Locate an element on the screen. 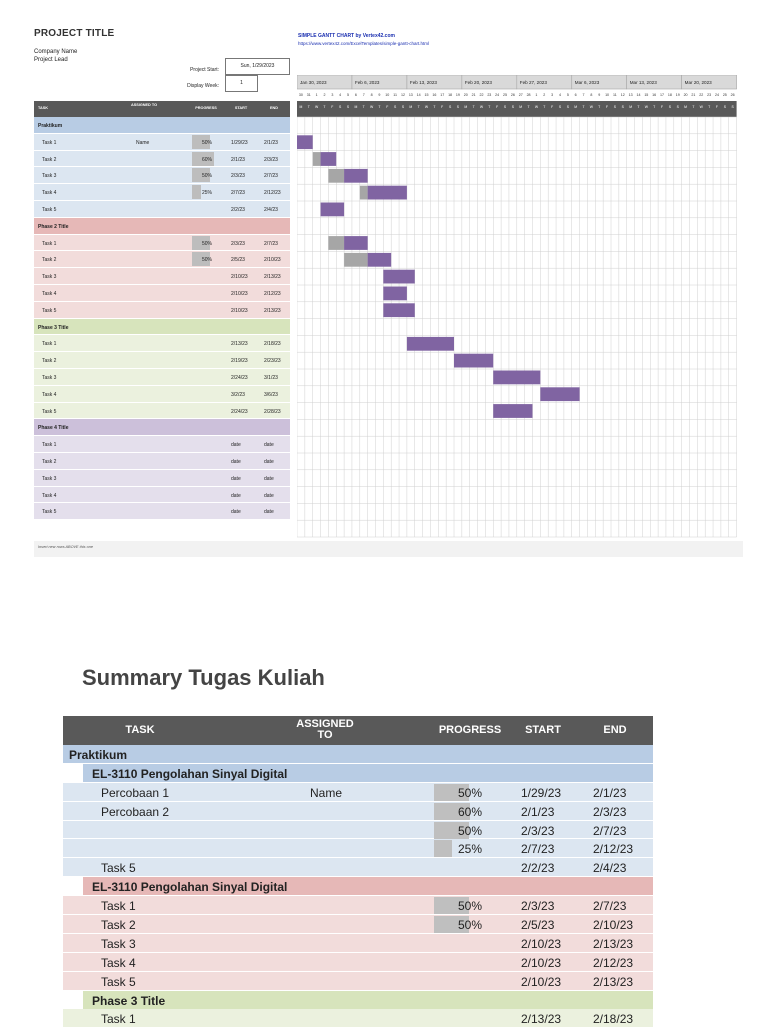 This screenshot has height=1028, width=768. task-row: Task 3 date date is located at coordinates (162, 478).